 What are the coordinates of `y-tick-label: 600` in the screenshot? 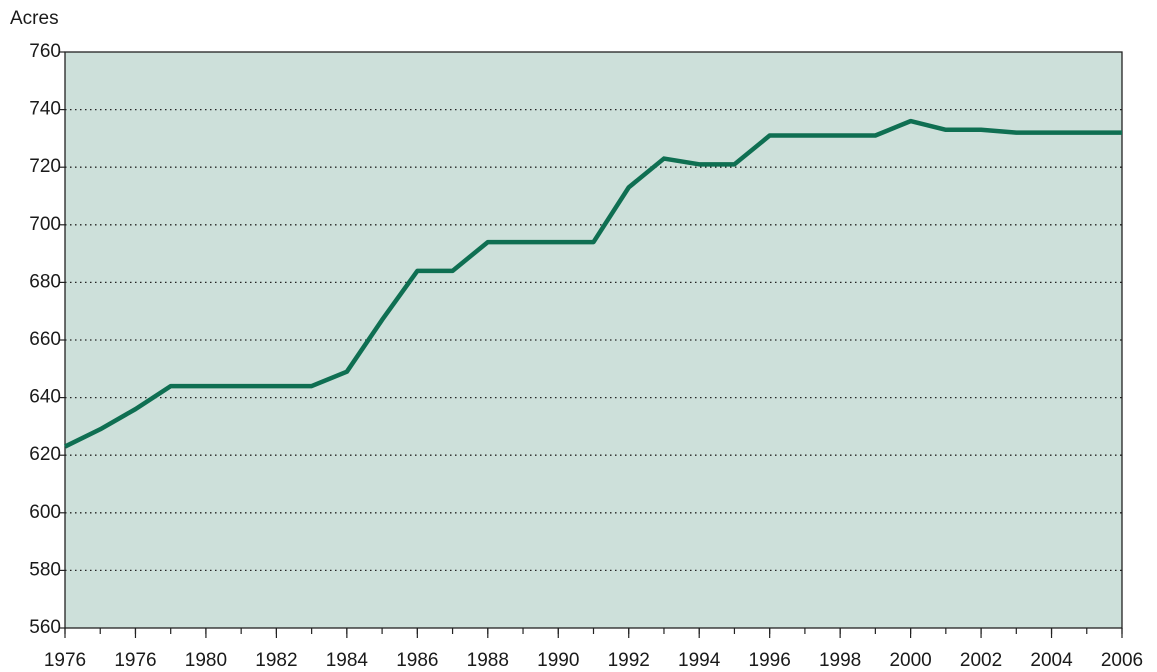 It's located at (45, 512).